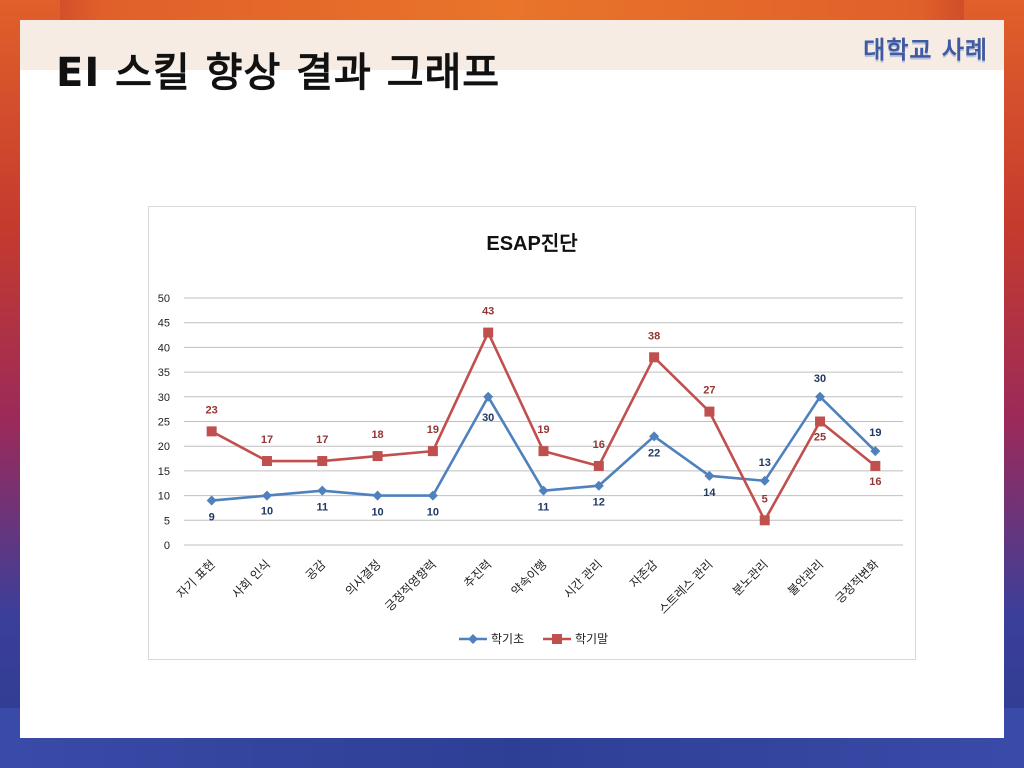  What do you see at coordinates (316, 570) in the screenshot?
I see `x-tick-label: 공감` at bounding box center [316, 570].